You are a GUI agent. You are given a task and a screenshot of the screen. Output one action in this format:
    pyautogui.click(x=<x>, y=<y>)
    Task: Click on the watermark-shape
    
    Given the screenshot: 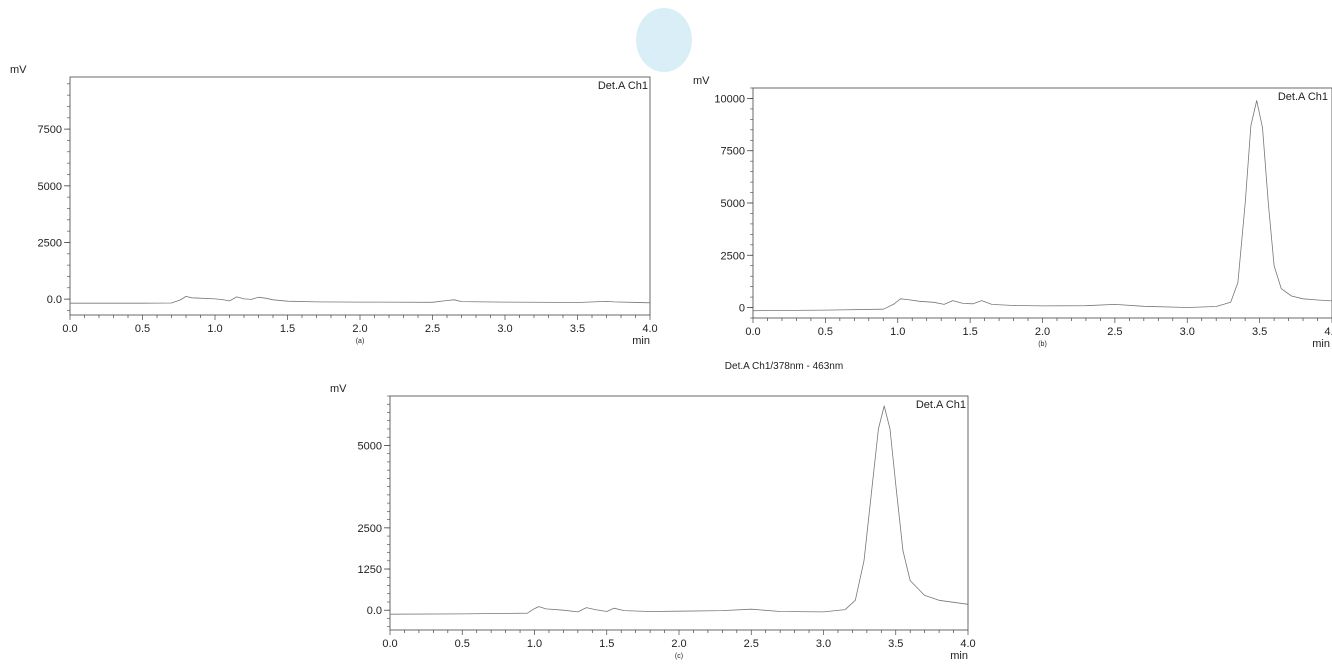 What is the action you would take?
    pyautogui.click(x=664, y=40)
    